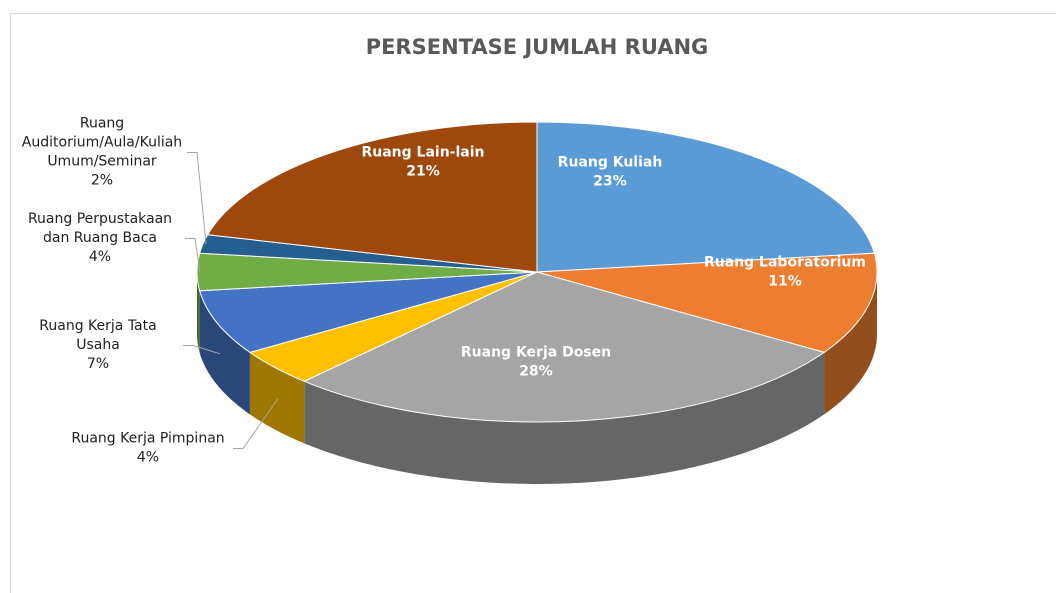  Describe the element at coordinates (610, 182) in the screenshot. I see `value-label: 23%` at that location.